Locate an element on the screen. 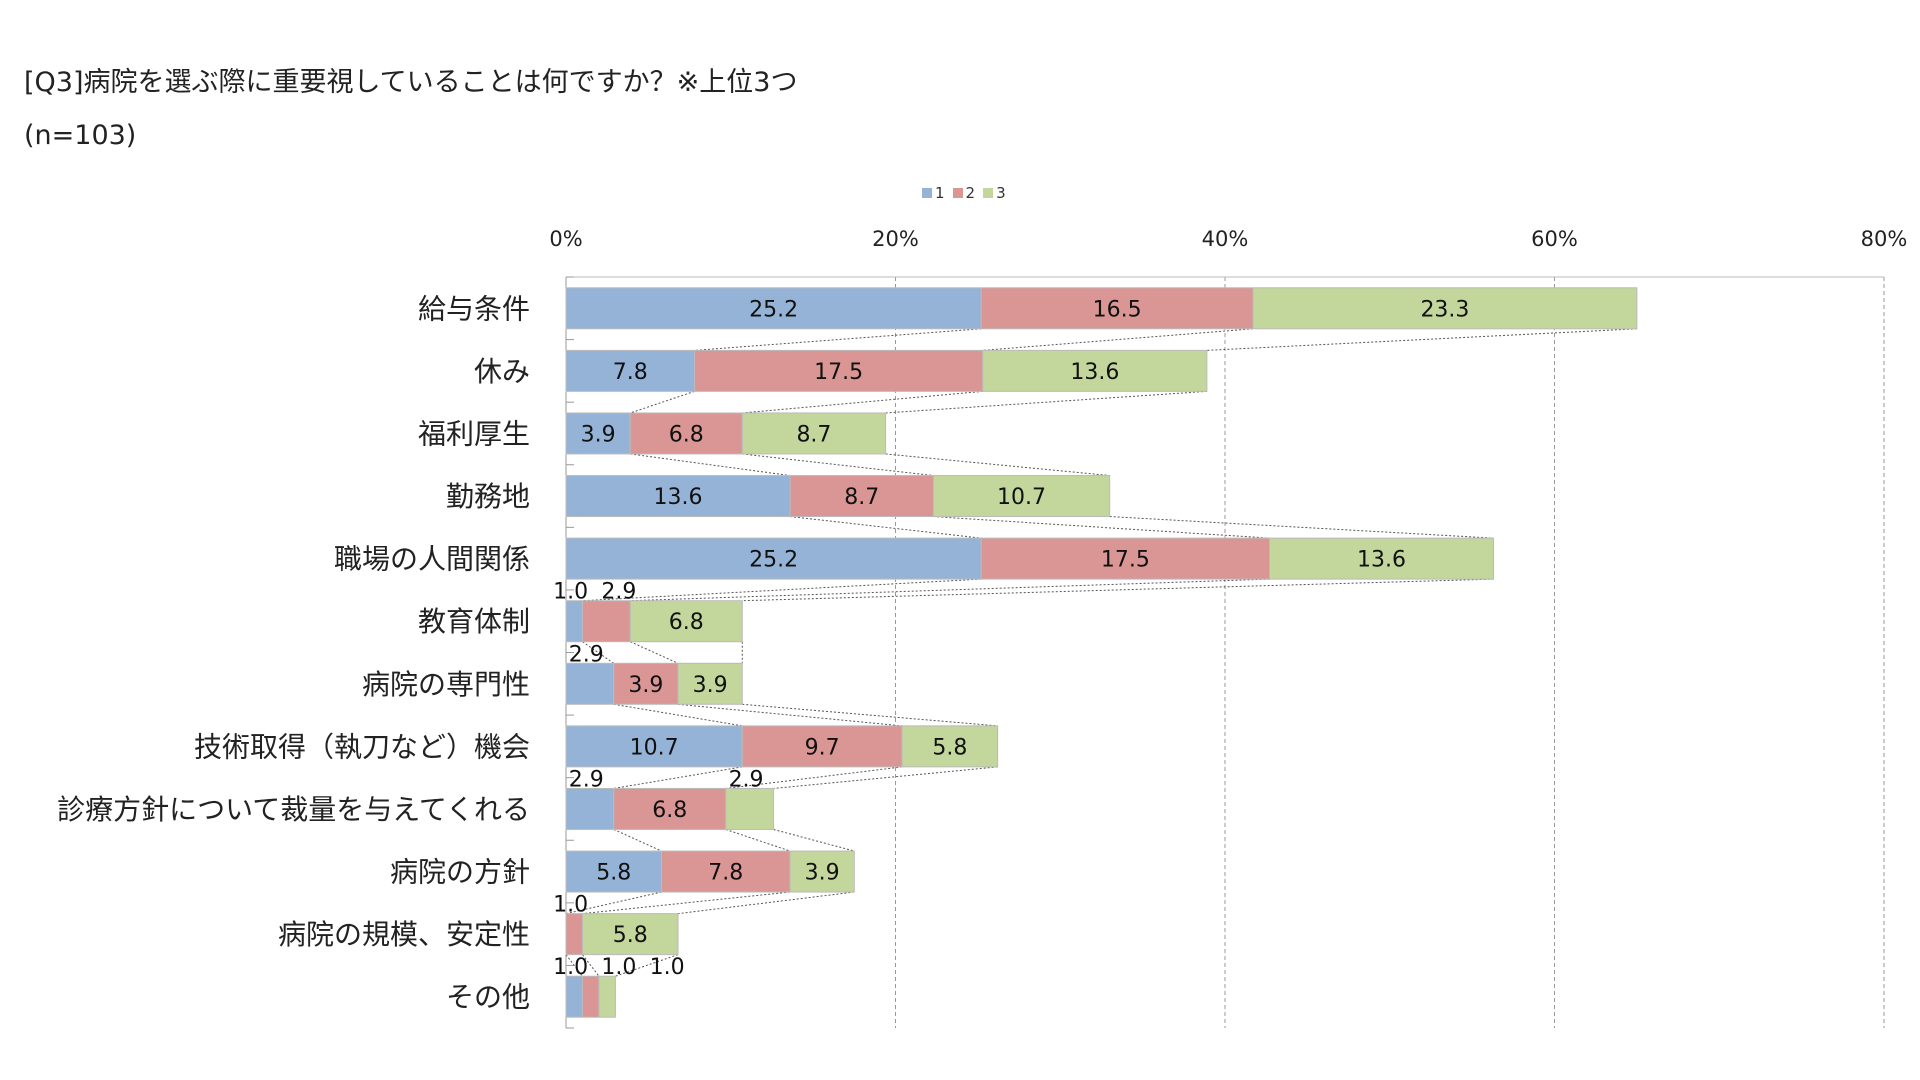 This screenshot has width=1920, height=1080. data-label: 1.0 is located at coordinates (667, 967).